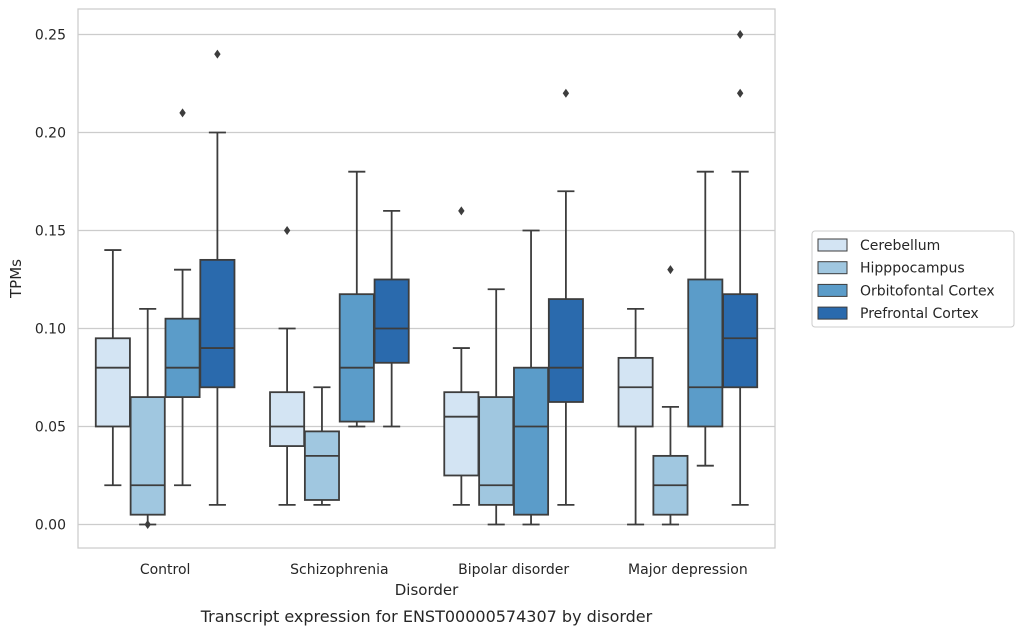 The width and height of the screenshot is (1023, 634). Describe the element at coordinates (912, 269) in the screenshot. I see `legend-label: Hipppocampus` at that location.